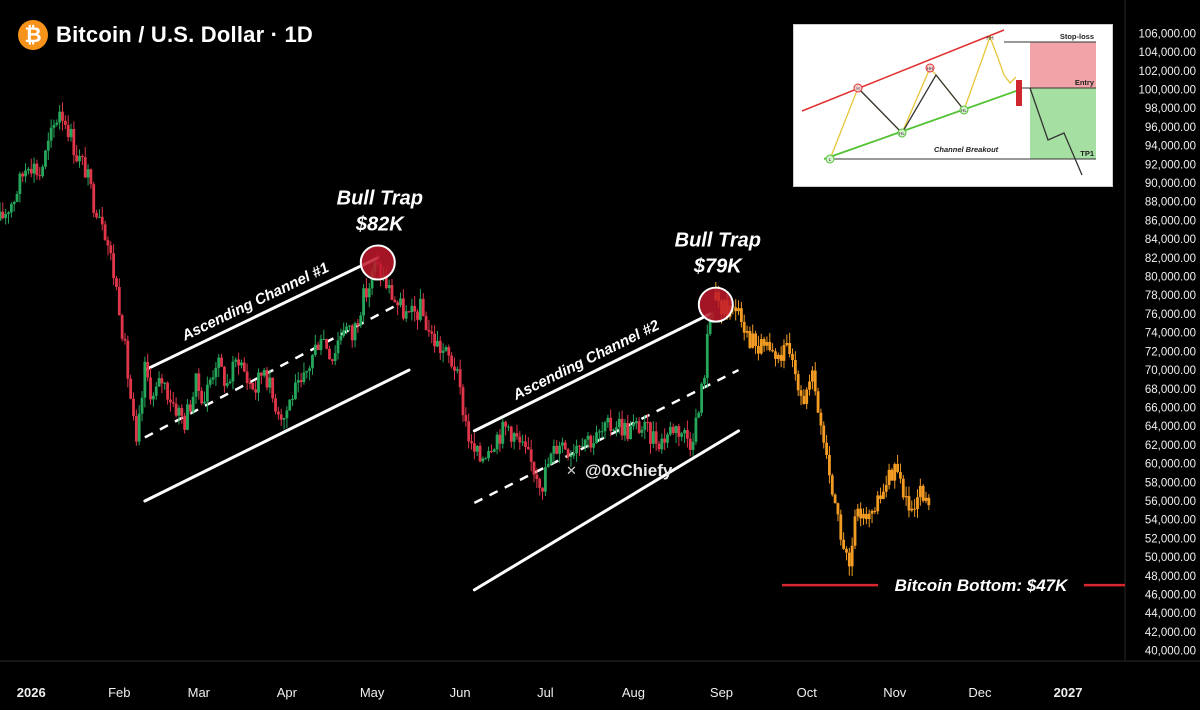  Describe the element at coordinates (1170, 296) in the screenshot. I see `y-tick-label: 78,000.00` at that location.